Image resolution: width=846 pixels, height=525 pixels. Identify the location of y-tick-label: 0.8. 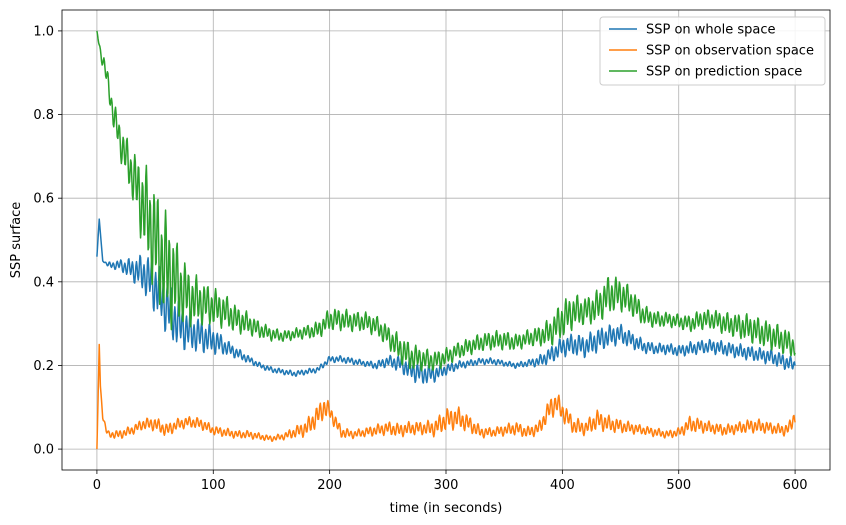
(43, 115).